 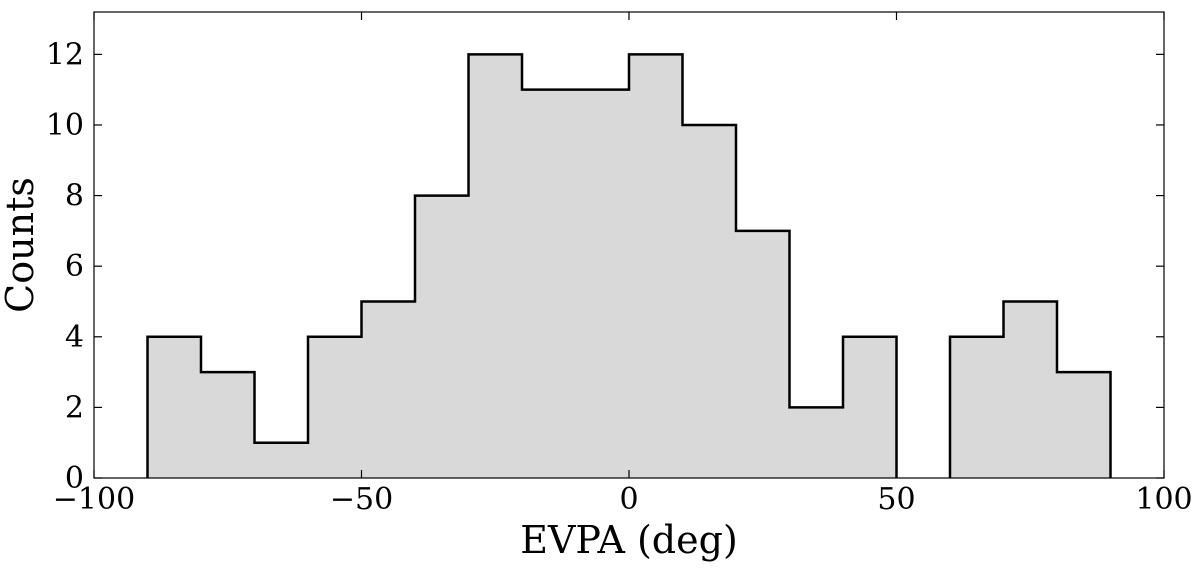 What do you see at coordinates (65, 54) in the screenshot?
I see `y-tick-label: 12` at bounding box center [65, 54].